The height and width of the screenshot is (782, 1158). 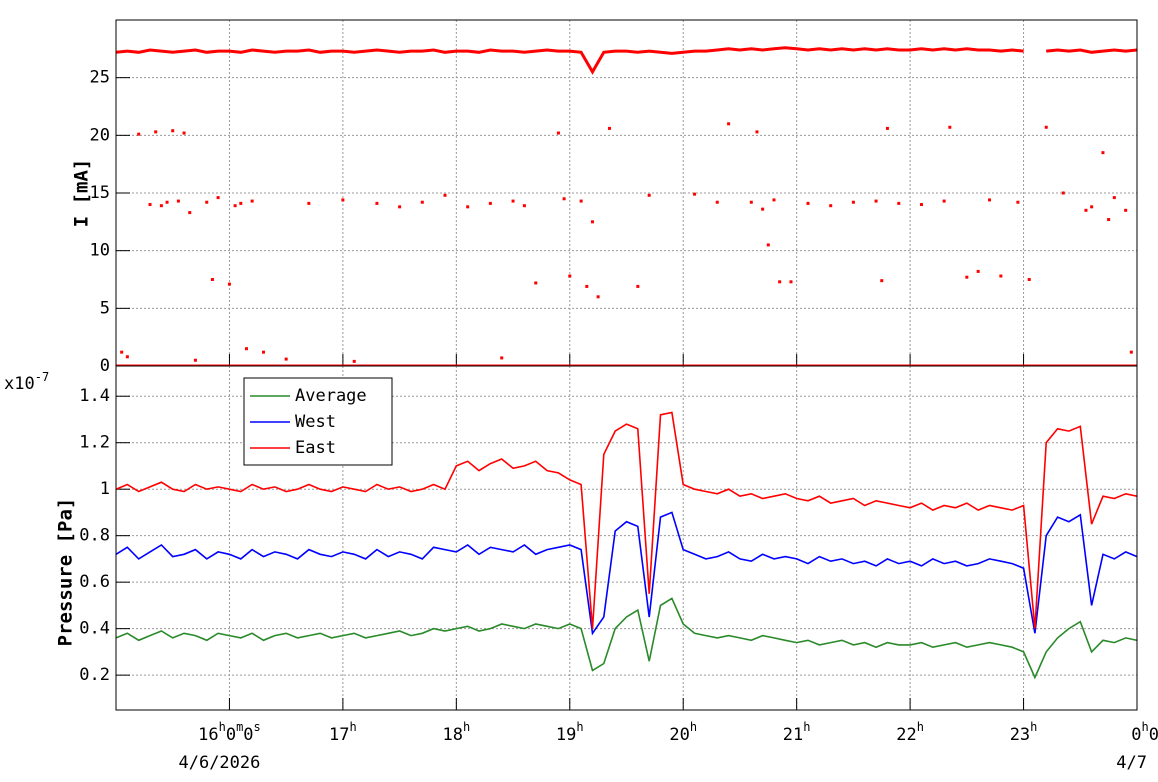 What do you see at coordinates (570, 732) in the screenshot?
I see `x-tick-label: 19h` at bounding box center [570, 732].